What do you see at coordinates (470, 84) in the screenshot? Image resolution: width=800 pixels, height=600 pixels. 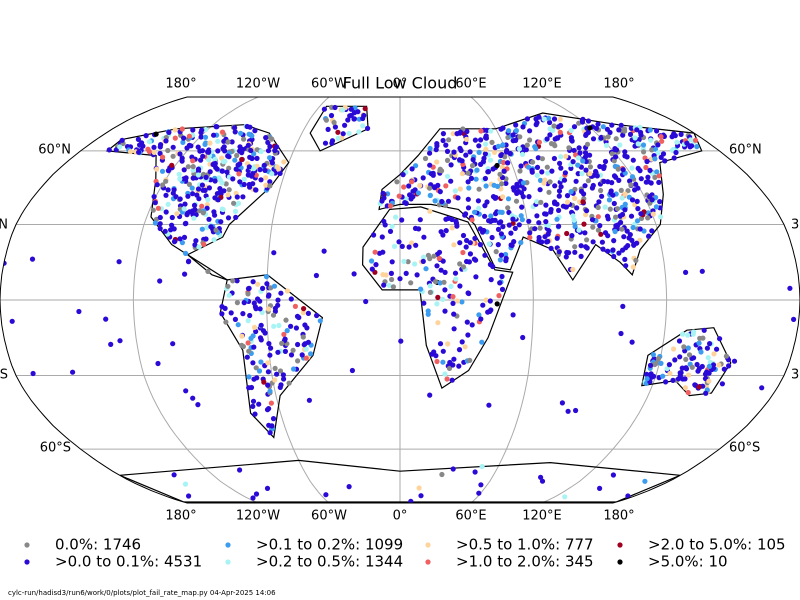 I see `lon-label: 60°E` at bounding box center [470, 84].